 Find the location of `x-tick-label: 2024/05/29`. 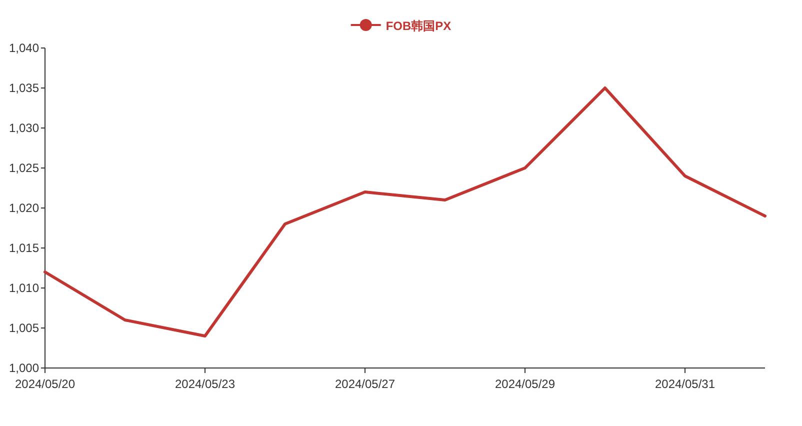

x-tick-label: 2024/05/29 is located at coordinates (525, 384).